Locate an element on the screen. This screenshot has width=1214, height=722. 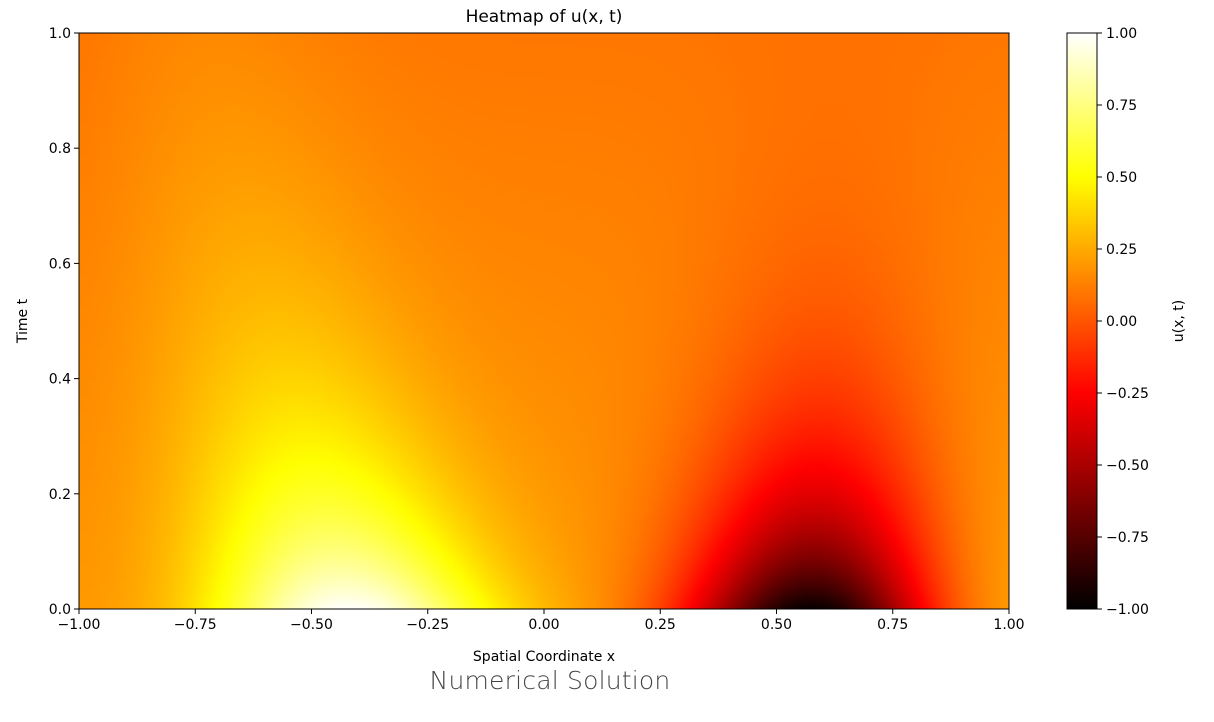
colorbar-ticks: 1.00 0.75 0.50 0.25 0.00 −0.25 −0.50 −0.75 −1.00 is located at coordinates (1123, 322).